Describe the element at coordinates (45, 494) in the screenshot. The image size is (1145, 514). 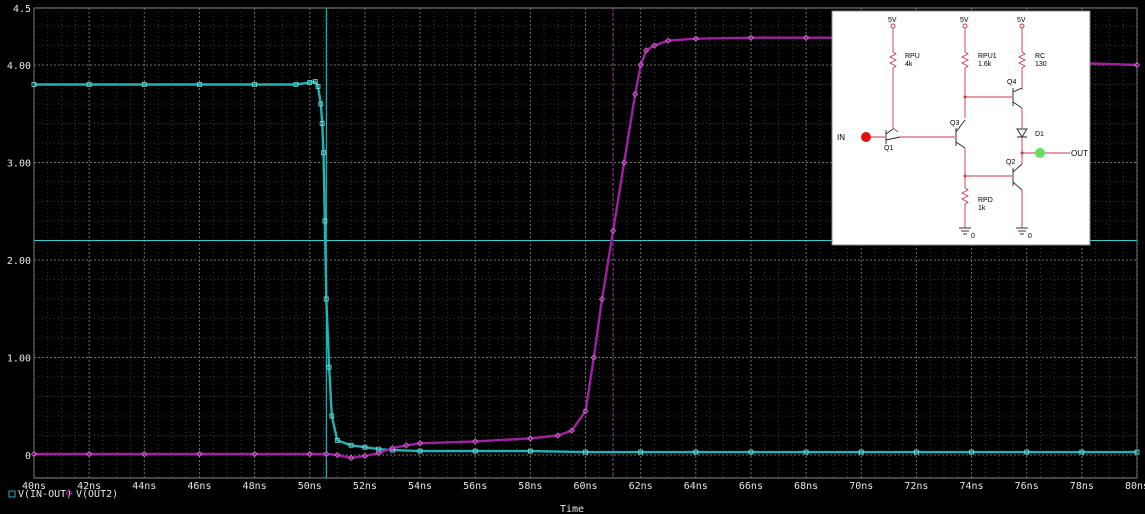
I see `legend-label-in-out: V(IN-OUT)` at that location.